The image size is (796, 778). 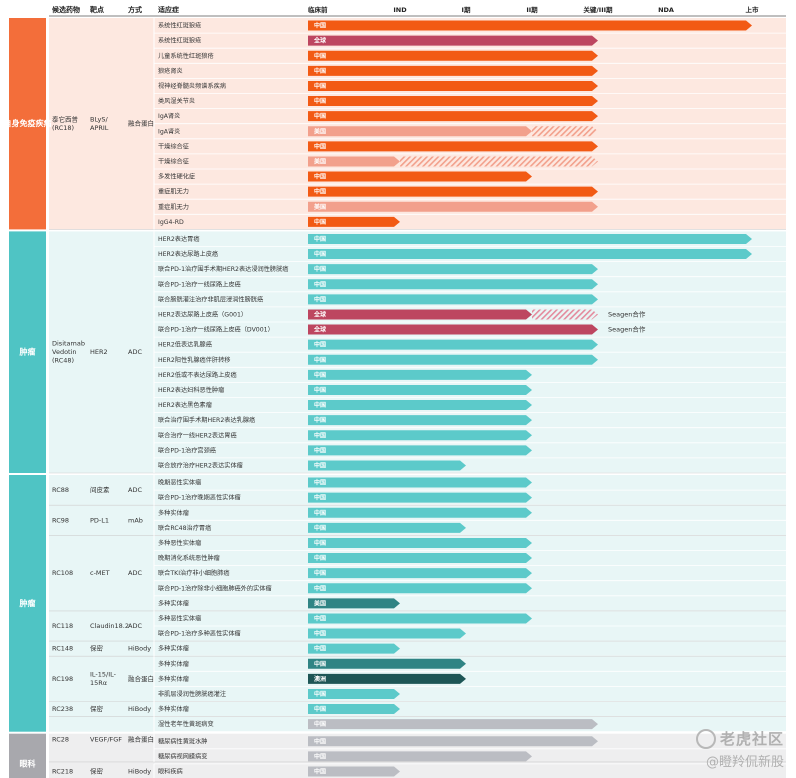 What do you see at coordinates (400, 10) in the screenshot?
I see `header-stage: IND` at bounding box center [400, 10].